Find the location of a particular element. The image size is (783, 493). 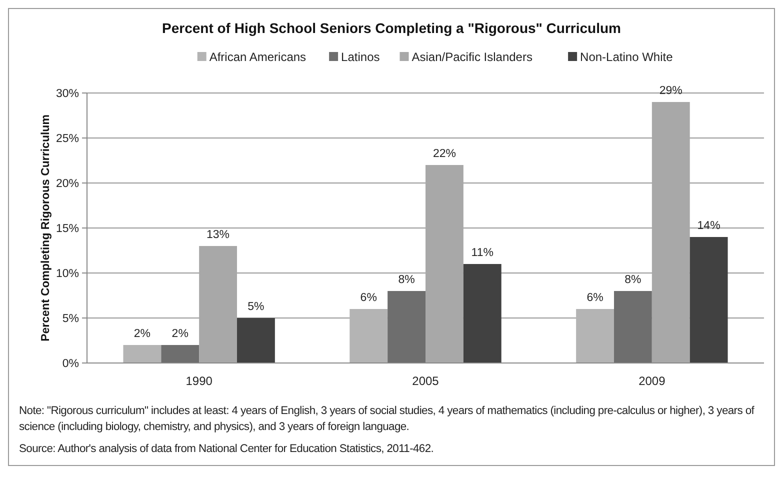

data-label: 13% is located at coordinates (218, 235).